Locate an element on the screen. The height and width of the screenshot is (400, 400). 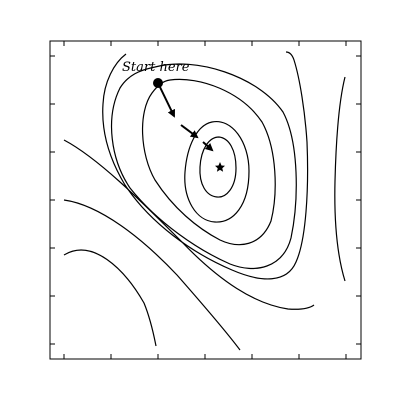
start-point-marker is located at coordinates (158, 83).